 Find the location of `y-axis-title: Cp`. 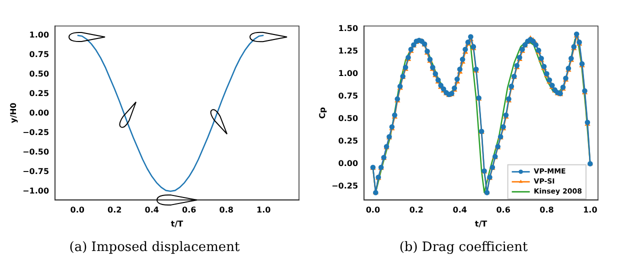

y-axis-title: Cp is located at coordinates (322, 112).